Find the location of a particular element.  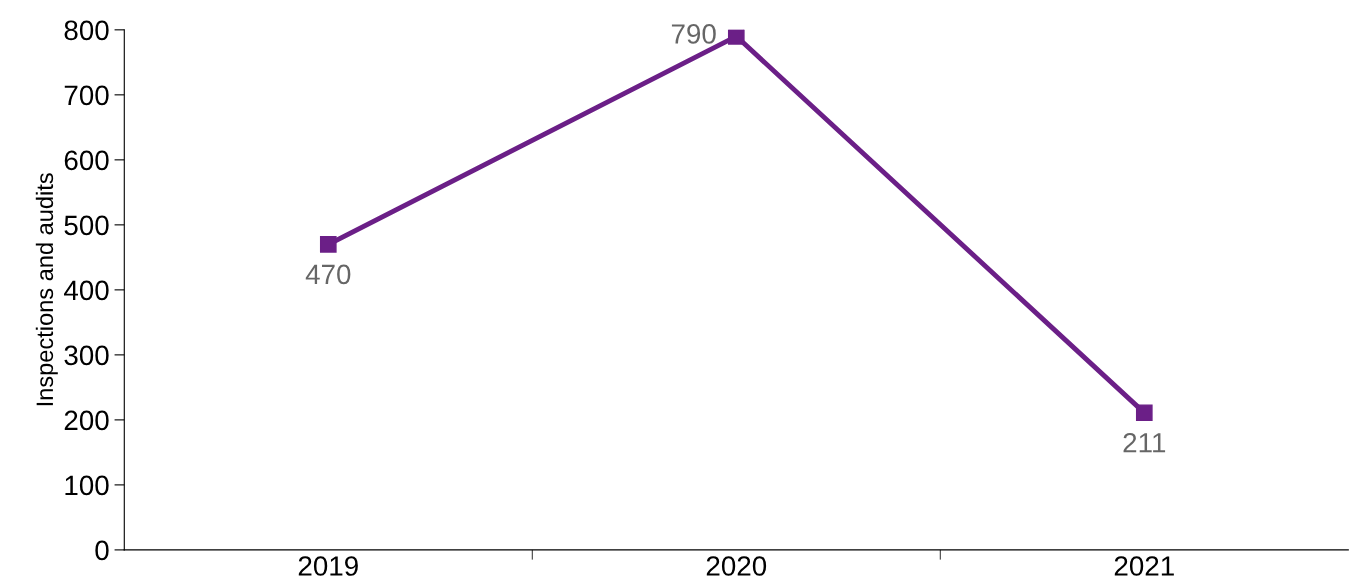

y-tick-label: 200 is located at coordinates (86, 420).